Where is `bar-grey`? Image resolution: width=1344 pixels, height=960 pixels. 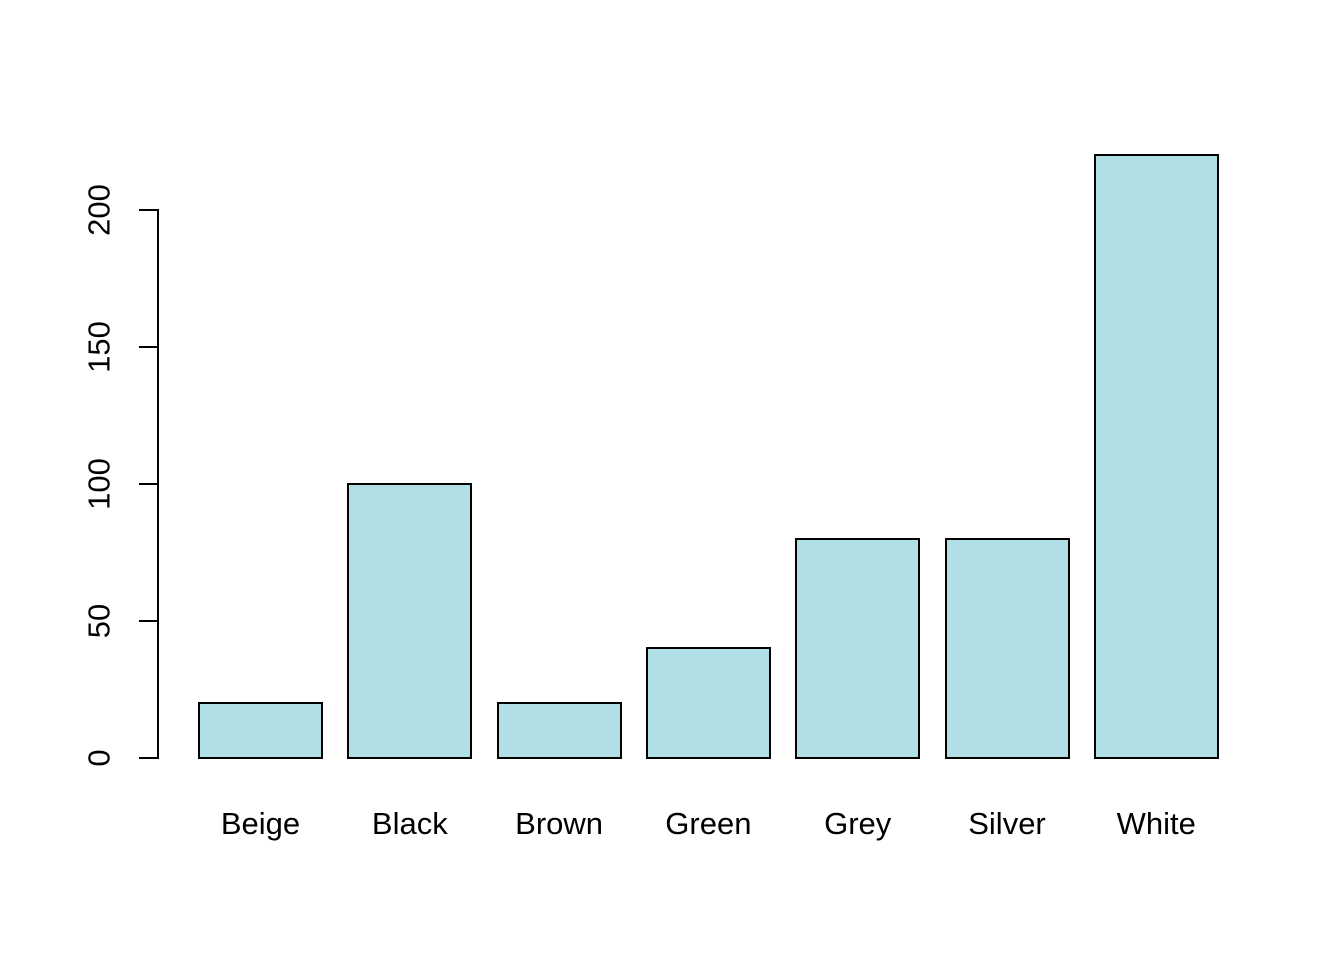 bar-grey is located at coordinates (858, 648).